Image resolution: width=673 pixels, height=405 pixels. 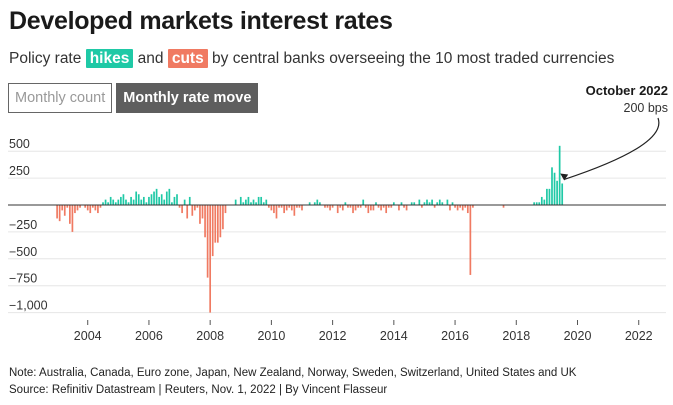 I want to click on view-toggle: Monthly count Monthly rate move, so click(x=133, y=98).